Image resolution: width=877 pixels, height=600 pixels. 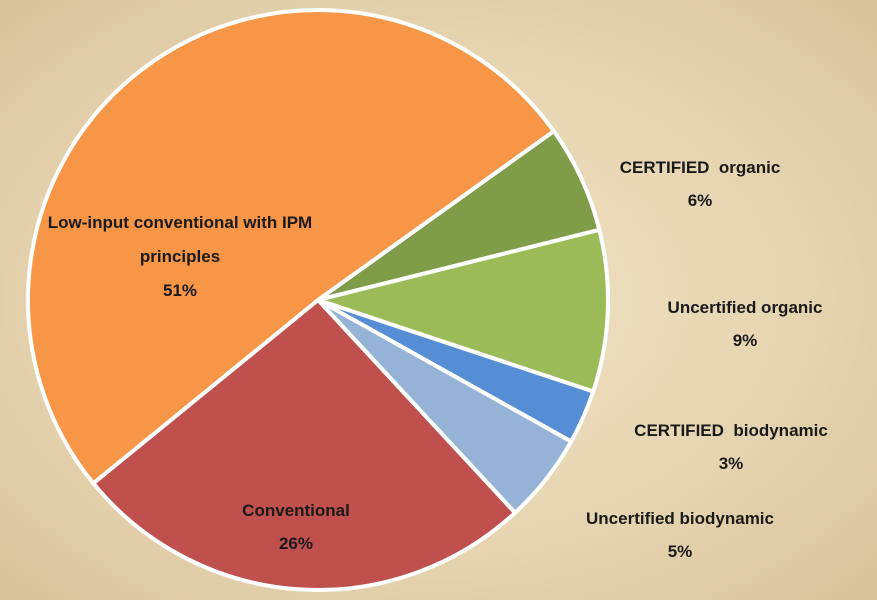 I want to click on value-label: 3%, so click(x=731, y=463).